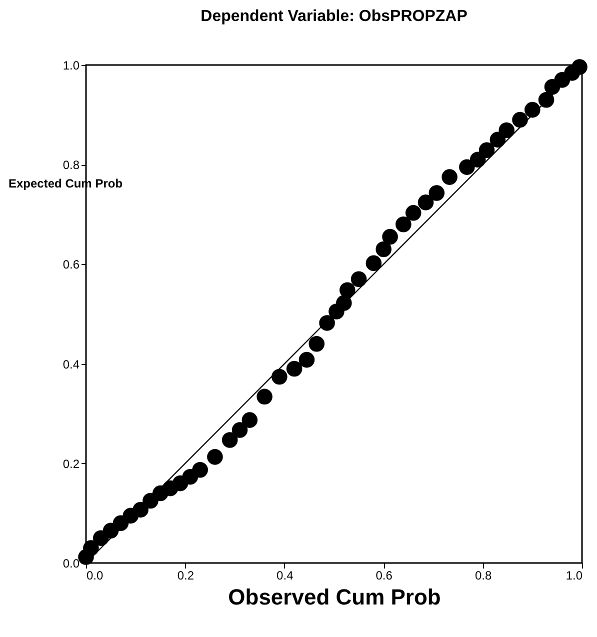 This screenshot has width=597, height=637. I want to click on y-tick-label: 0.0, so click(71, 563).